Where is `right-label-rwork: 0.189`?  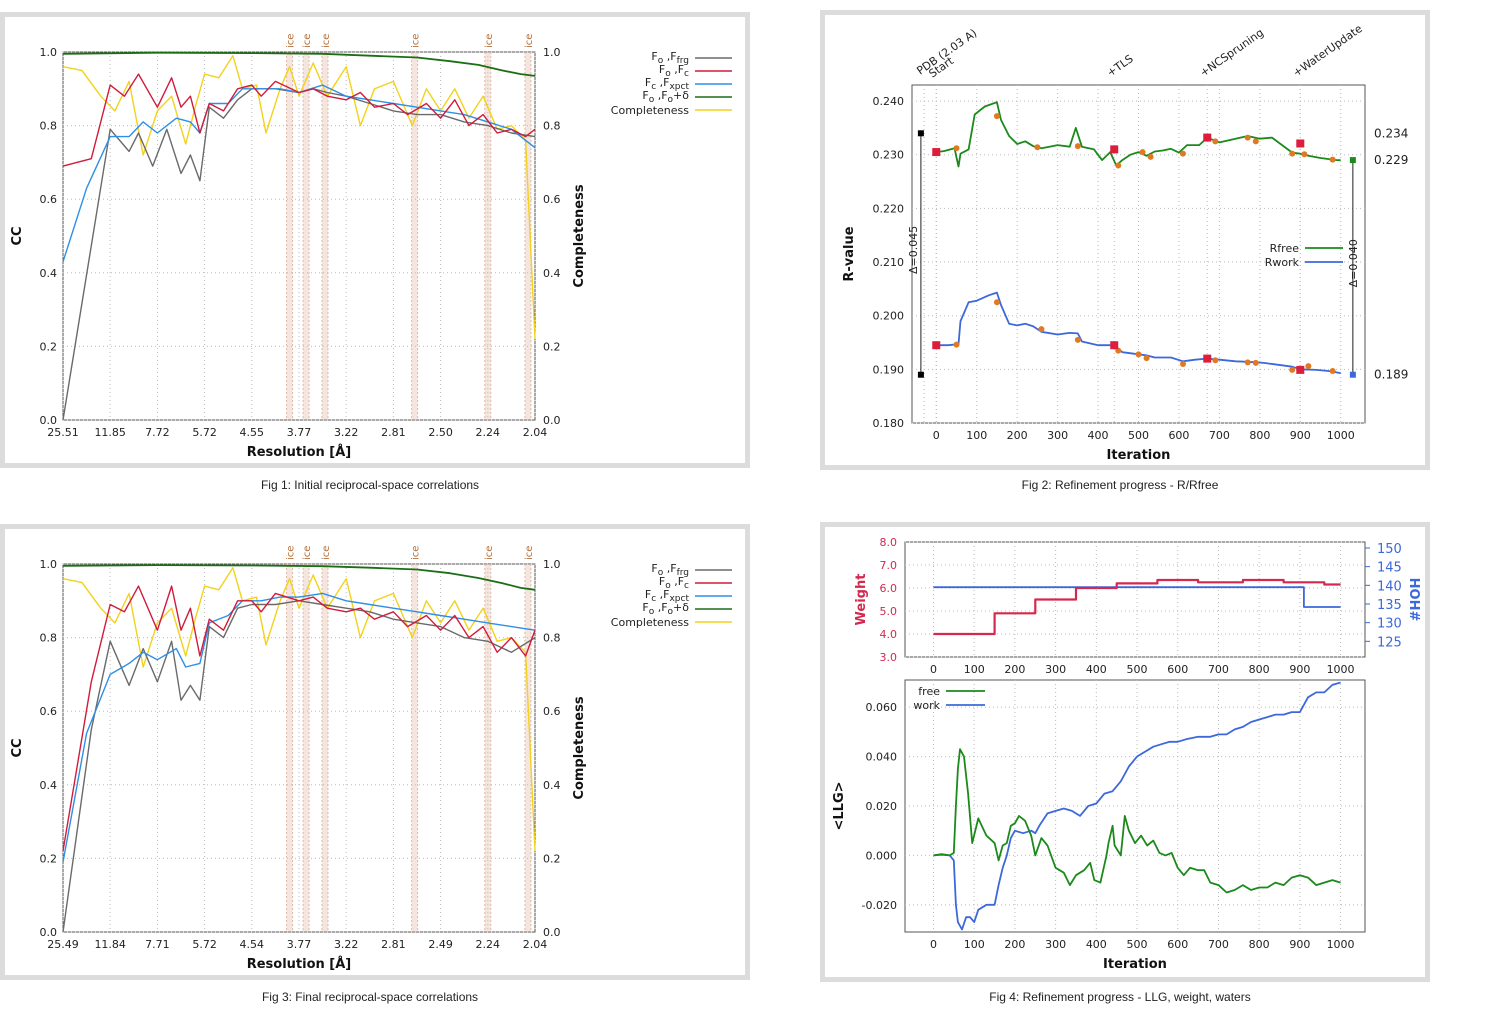
right-label-rwork: 0.189 is located at coordinates (1391, 375).